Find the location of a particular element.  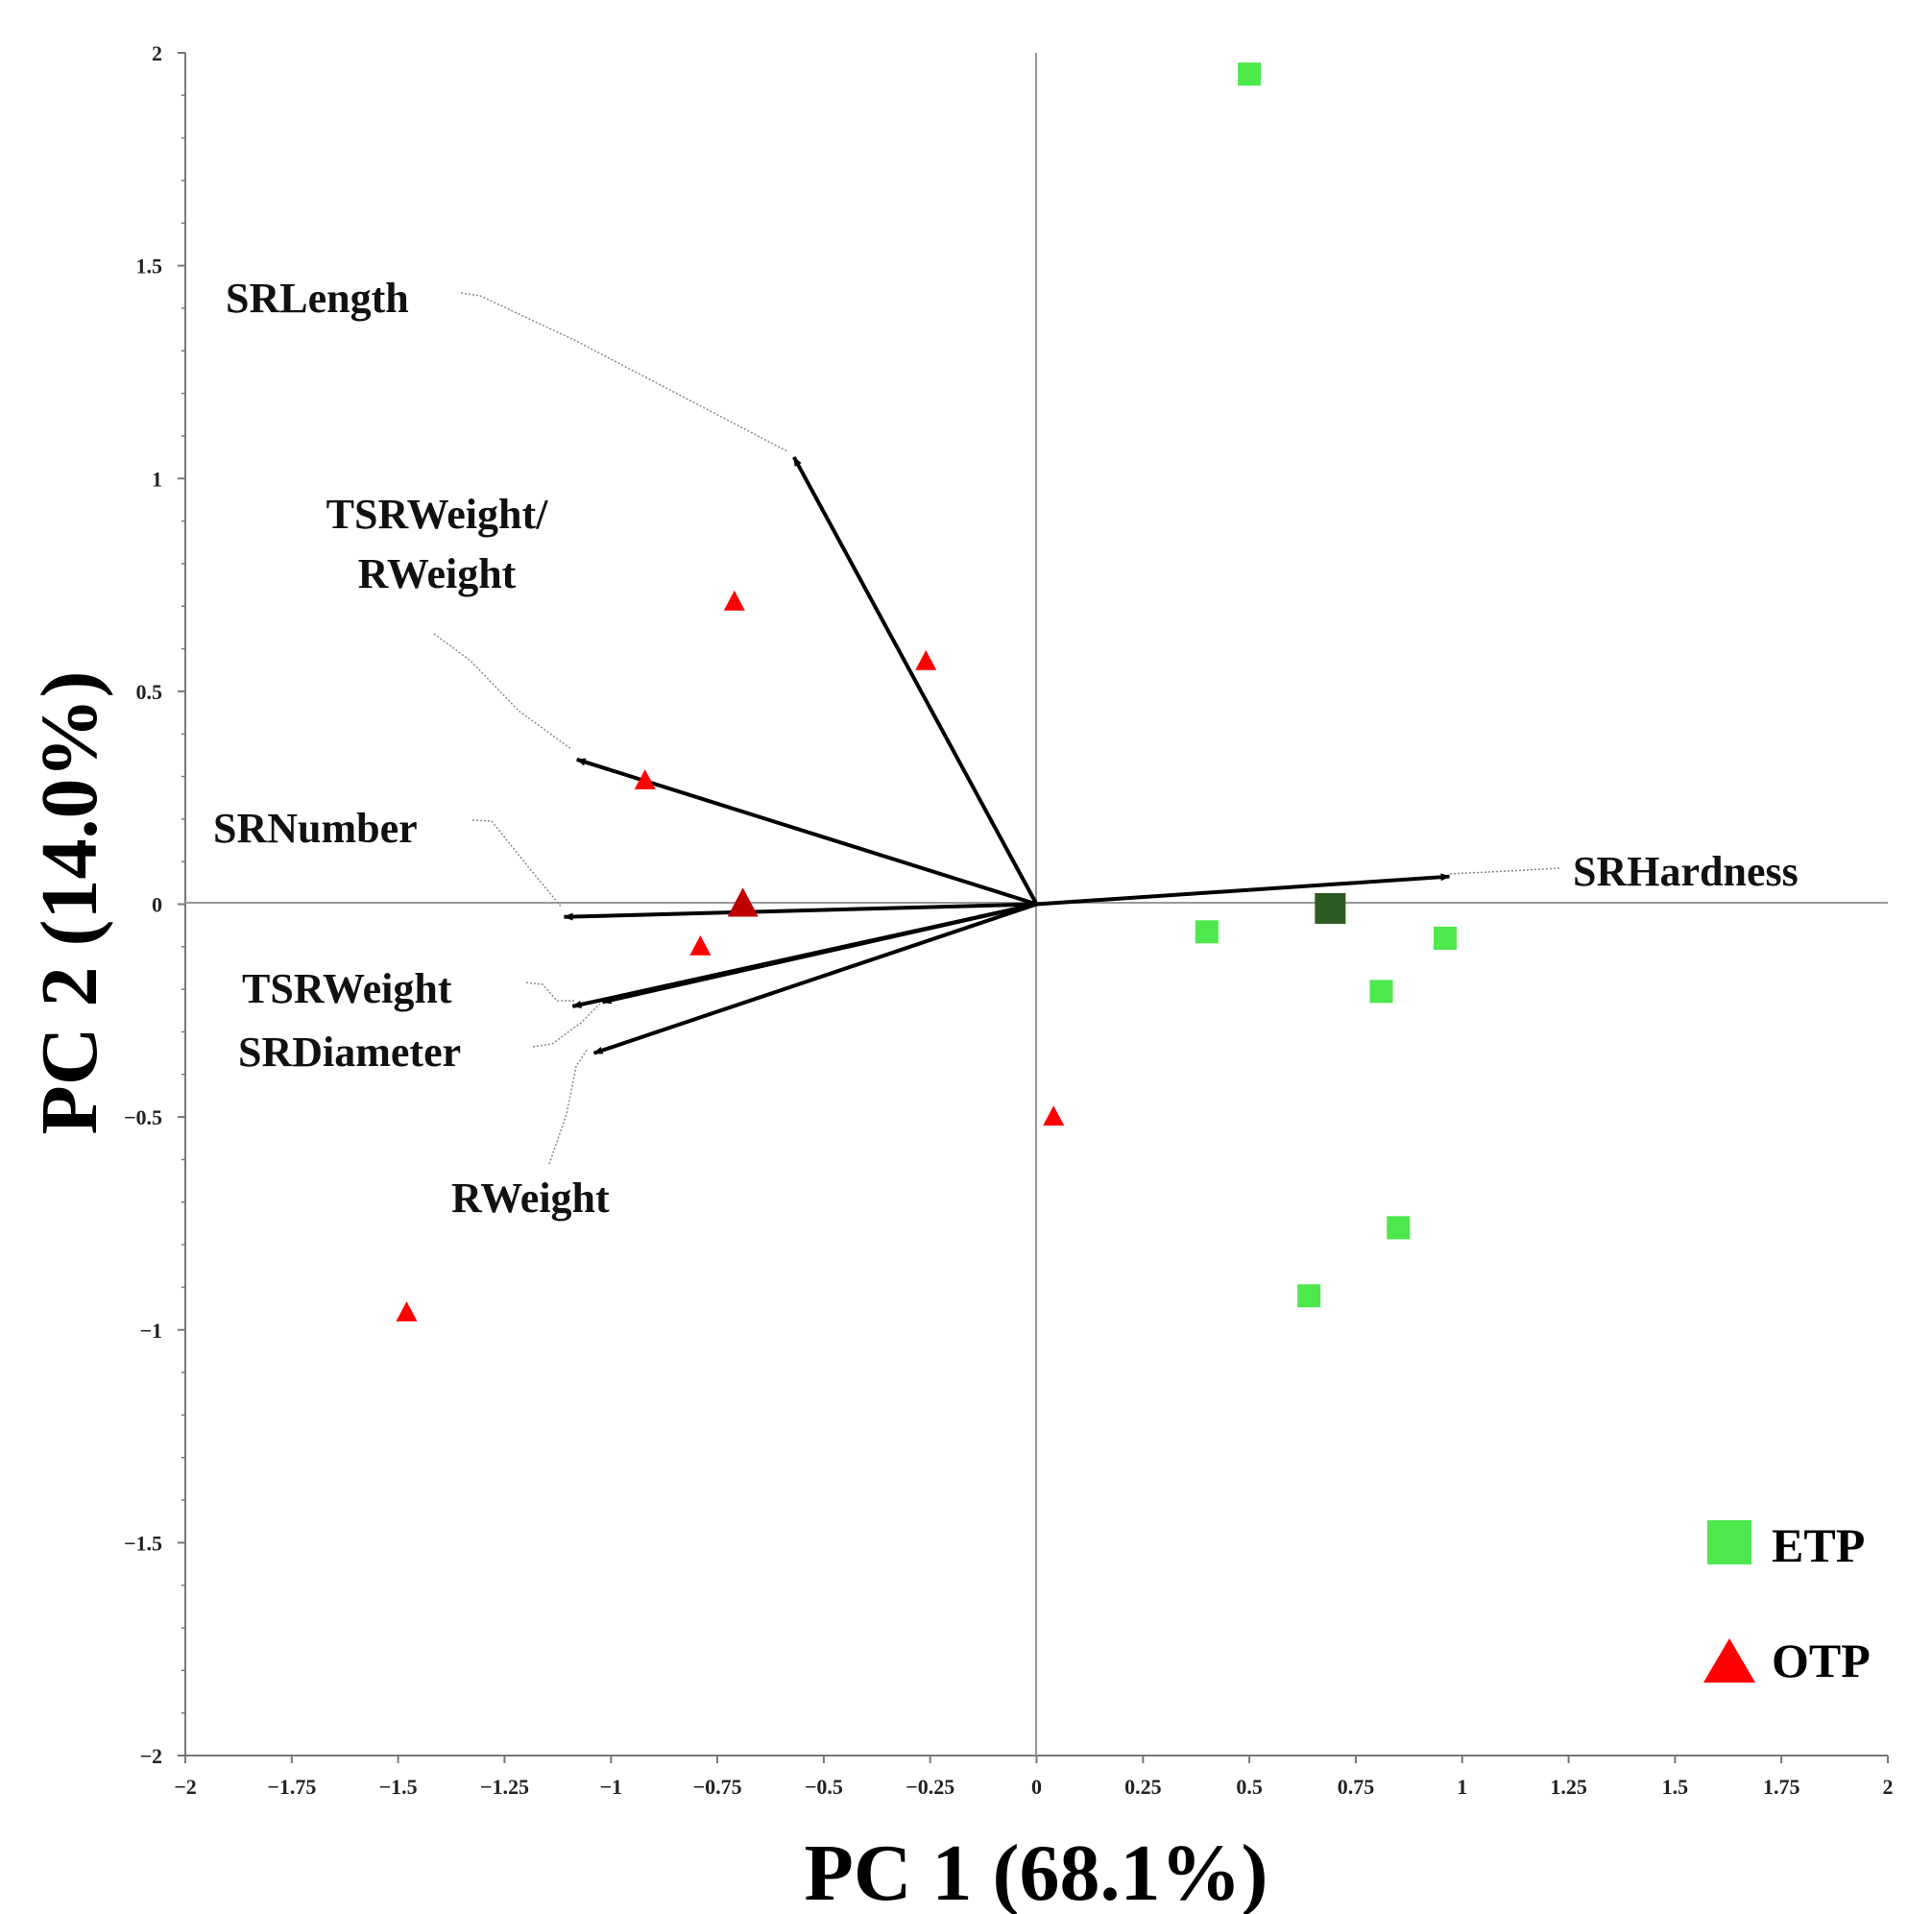

x-tick-label: −1.25 is located at coordinates (504, 1787).